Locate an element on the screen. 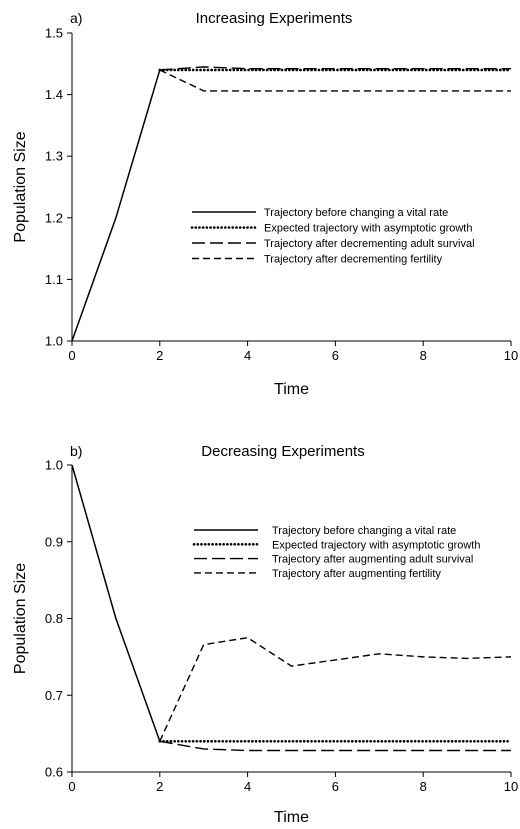 This screenshot has height=829, width=520. y-tick-label: 0.6 is located at coordinates (54, 772).